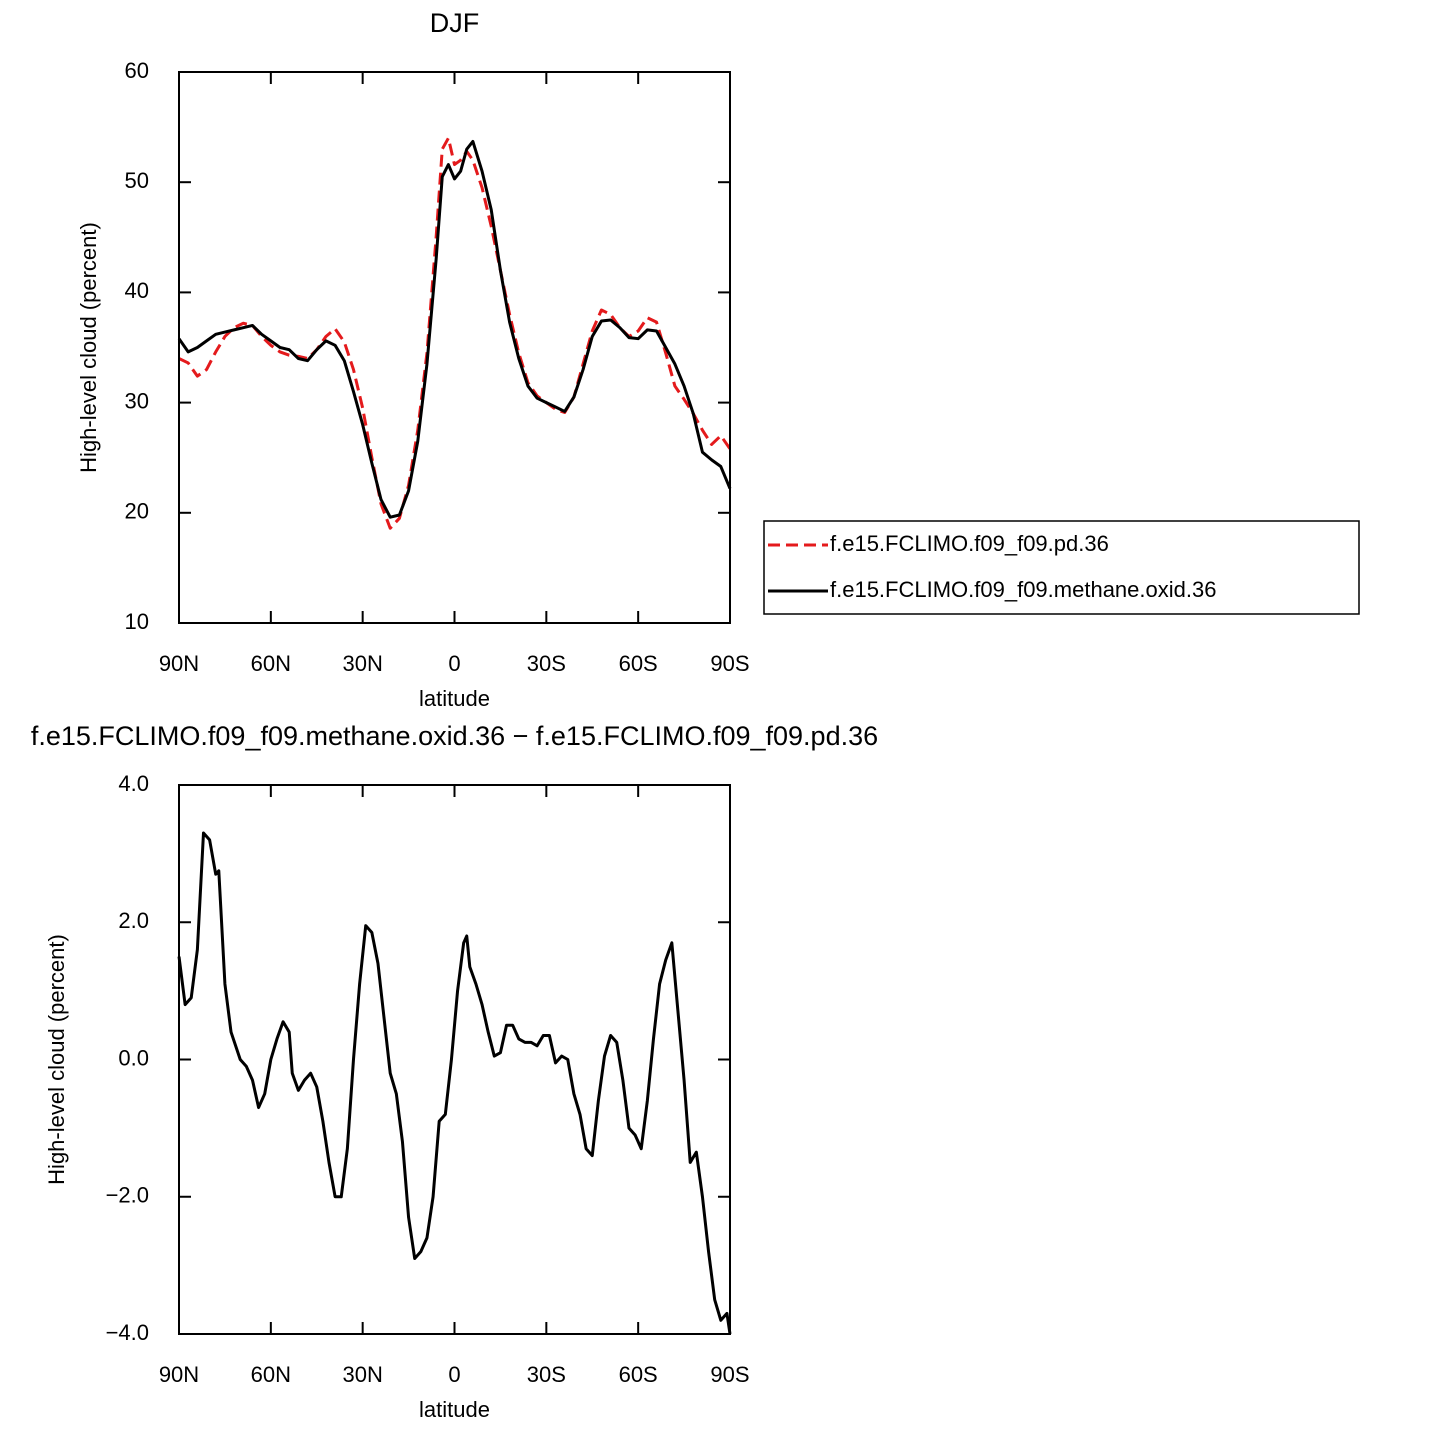 Image resolution: width=1435 pixels, height=1435 pixels. I want to click on legend-label: f.e15.FCLIMO.f09_f09.methane.oxid.36, so click(1023, 589).